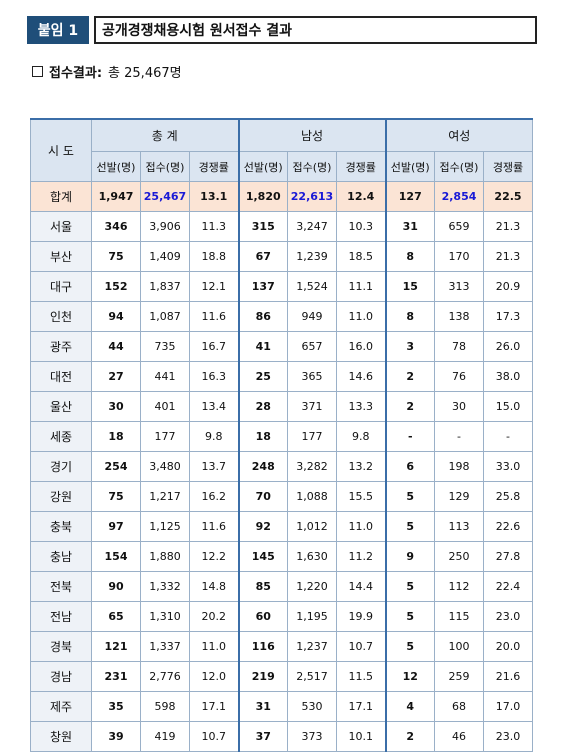  What do you see at coordinates (459, 286) in the screenshot?
I see `table-cell: 313` at bounding box center [459, 286].